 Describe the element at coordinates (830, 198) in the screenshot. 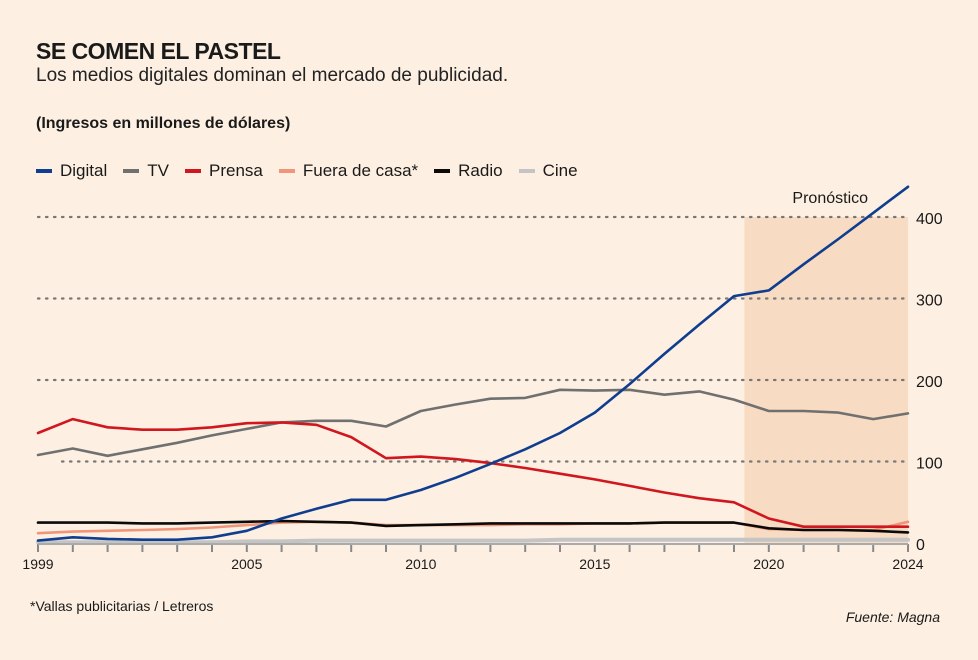

I see `forecast-label: Pronóstico` at that location.